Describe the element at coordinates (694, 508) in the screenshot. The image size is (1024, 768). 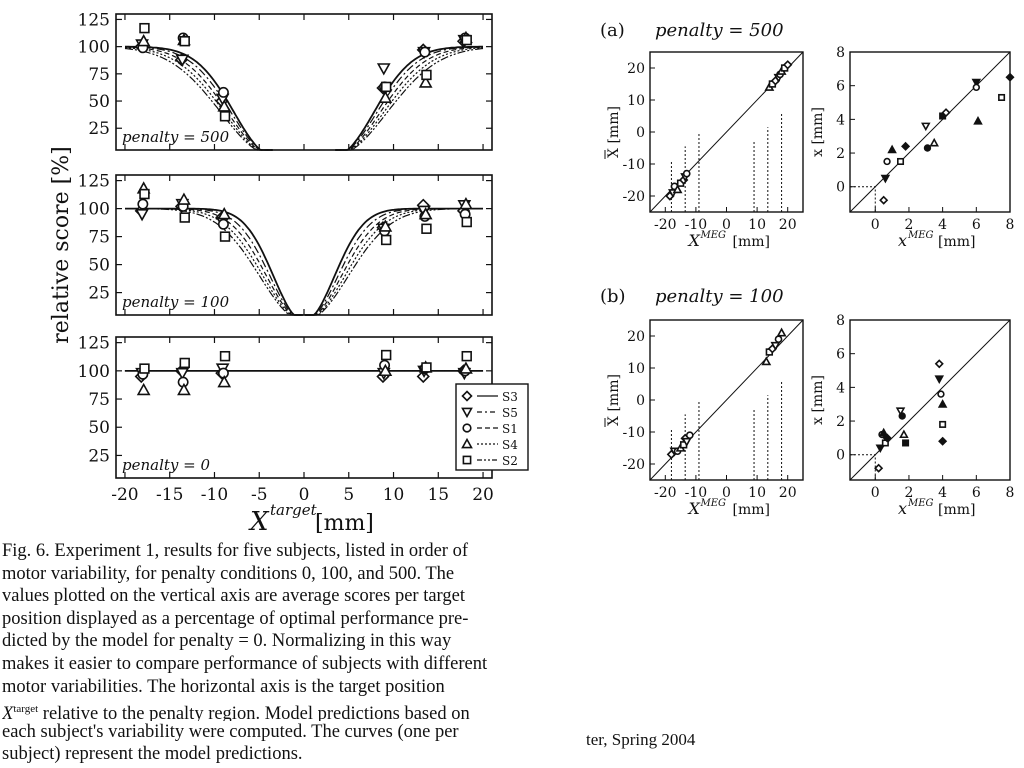
I see `x-axis-label: X` at that location.